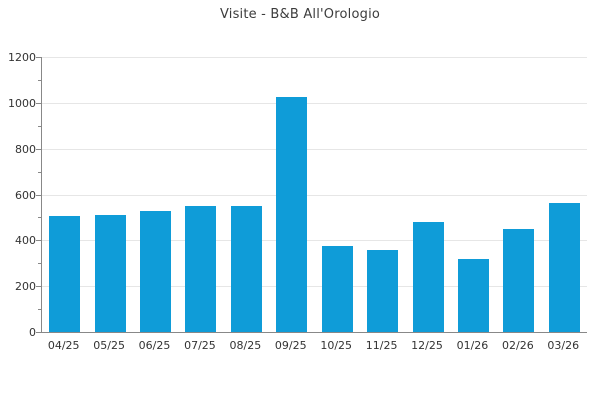 This screenshot has width=600, height=400. I want to click on x-tick-label: 04/25, so click(63, 345).